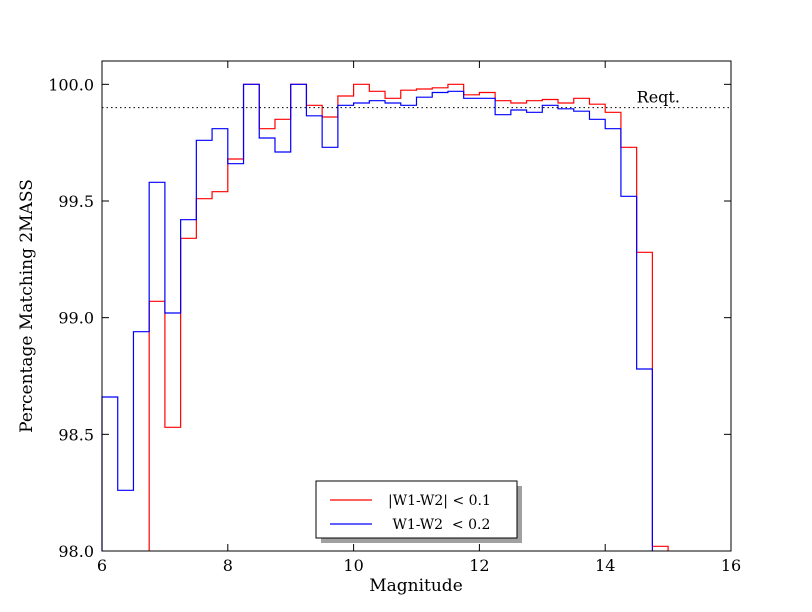 The width and height of the screenshot is (812, 612). I want to click on x-tick-label: 8, so click(228, 565).